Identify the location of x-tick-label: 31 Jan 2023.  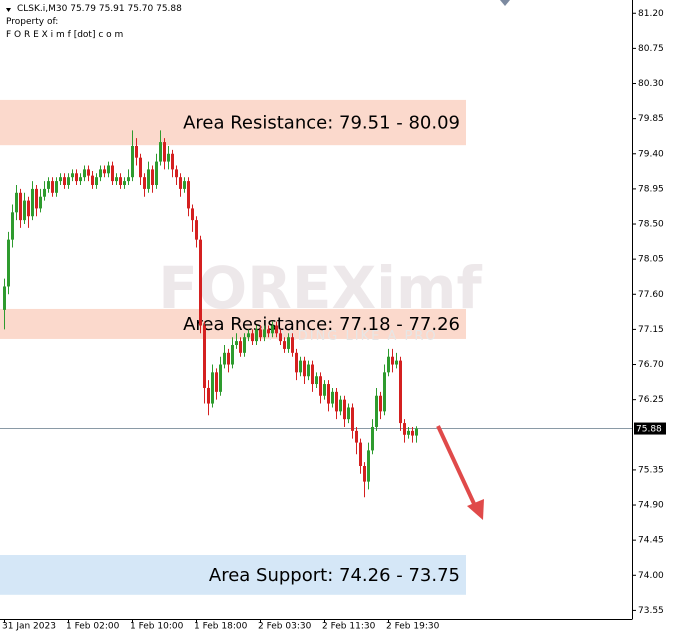
(29, 627).